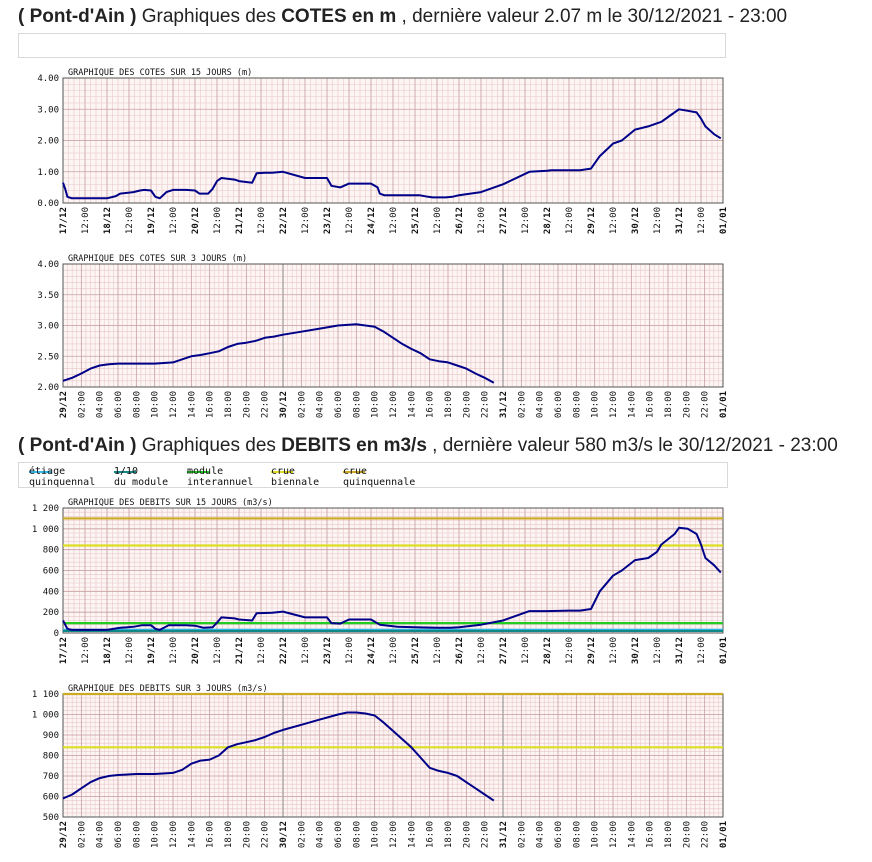 Image resolution: width=872 pixels, height=862 pixels. What do you see at coordinates (220, 477) in the screenshot?
I see `legend-label: module interannuel` at bounding box center [220, 477].